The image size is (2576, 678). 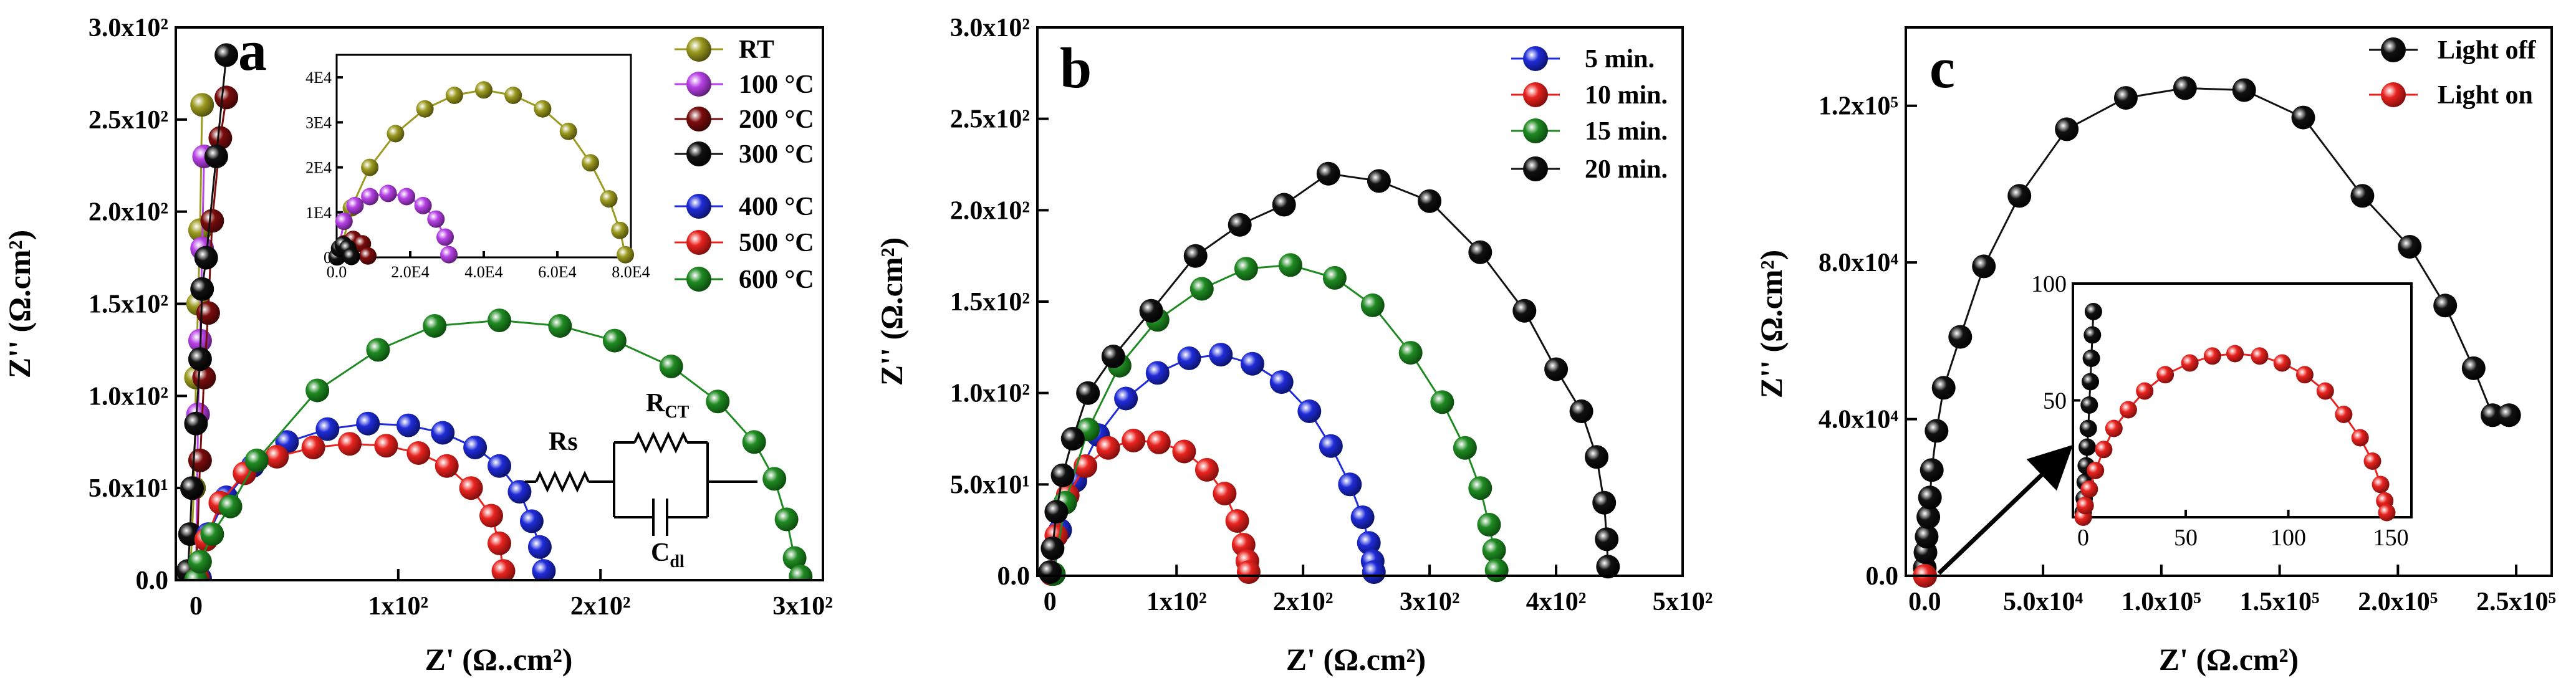 I want to click on panel-a-inset-x-tick-label-4: 8.0E4, so click(x=631, y=272).